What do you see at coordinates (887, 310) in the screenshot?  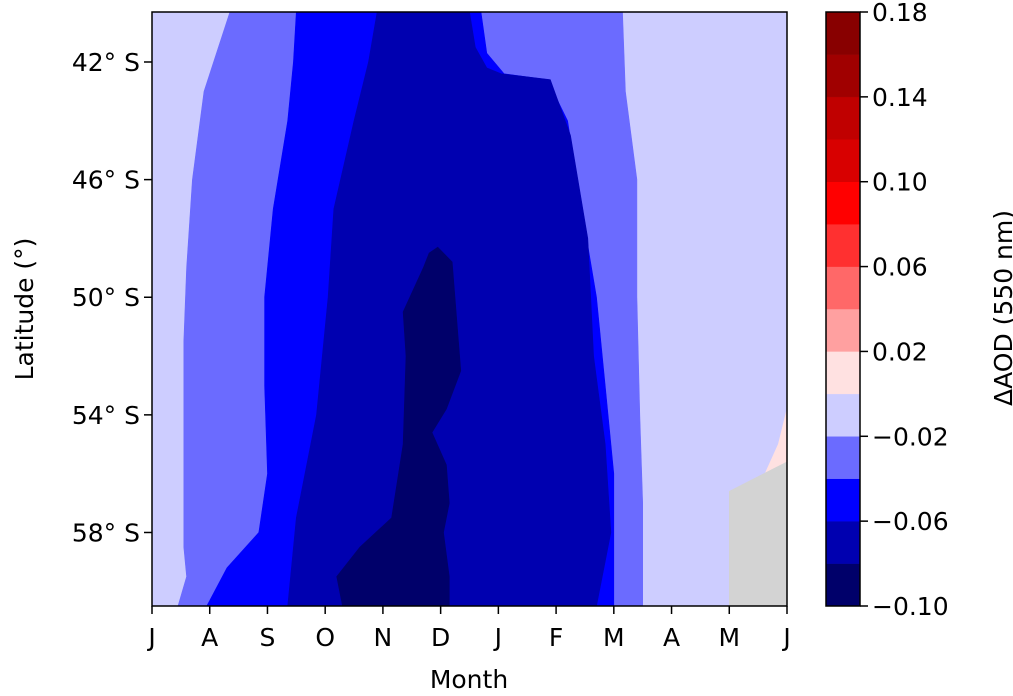 I see `colorbar: −0.10 −0.06 −0.02 0.02 0.06 0.10 0.14 0.18` at bounding box center [887, 310].